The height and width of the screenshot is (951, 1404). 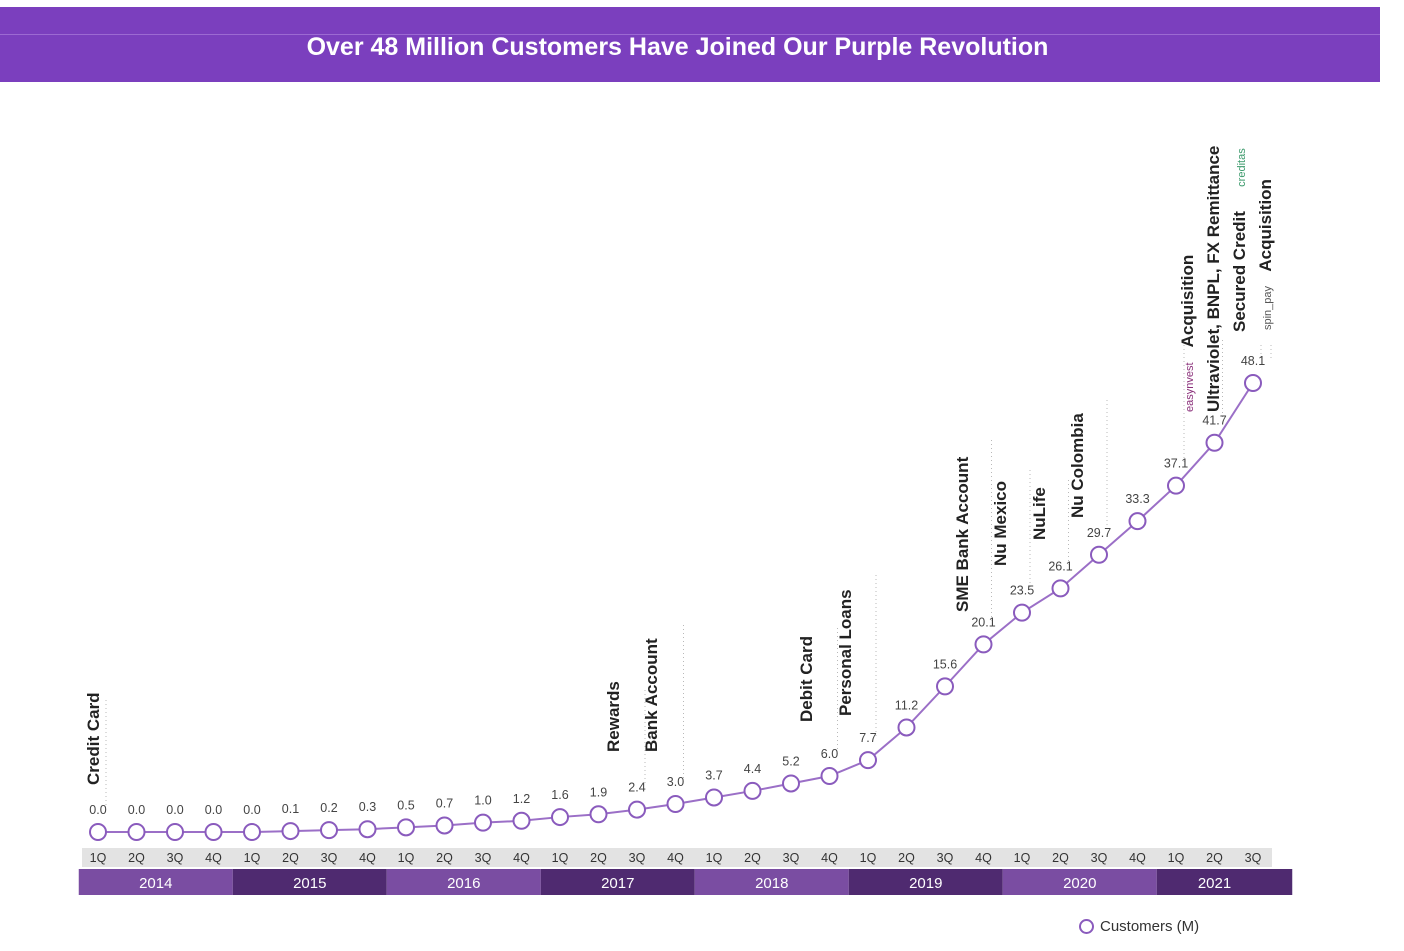 What do you see at coordinates (651, 695) in the screenshot?
I see `annotation-text: Bank Account` at bounding box center [651, 695].